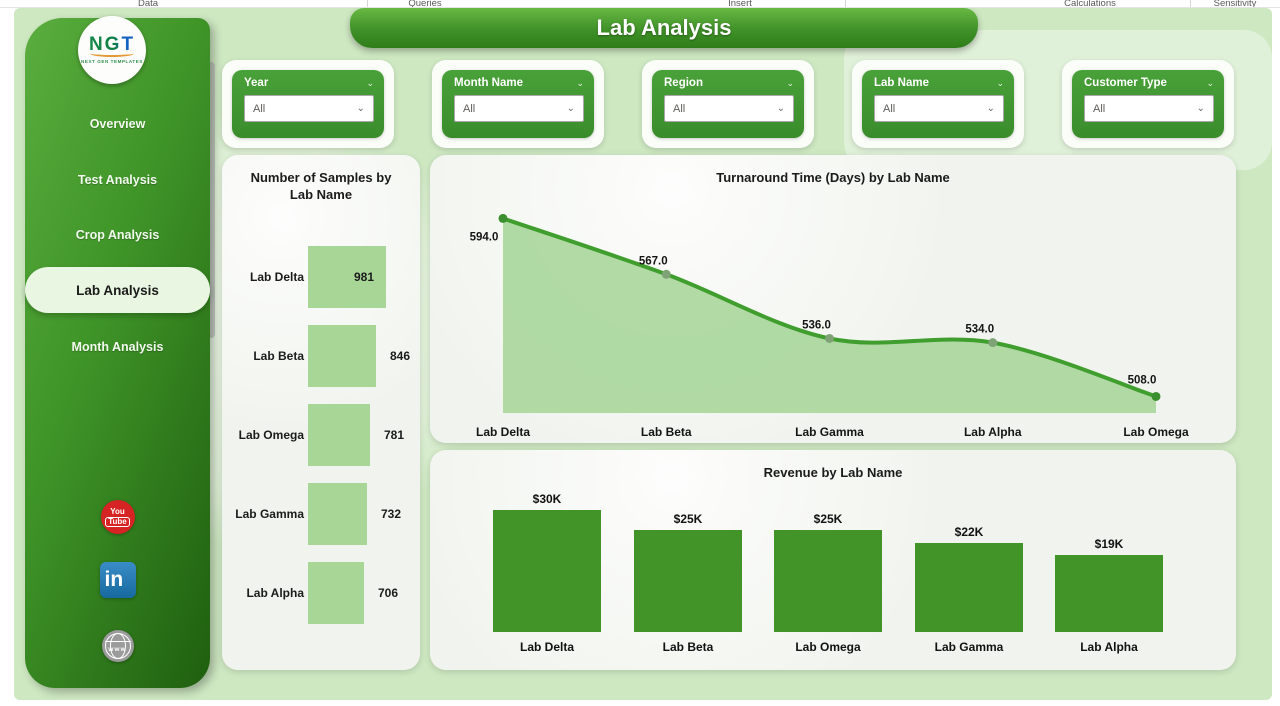  Describe the element at coordinates (828, 581) in the screenshot. I see `revenue-bar-lab-omega` at that location.